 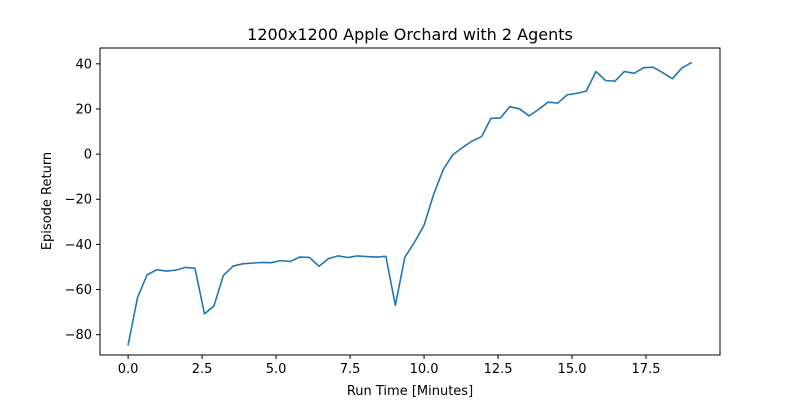 I want to click on y-tick-label: −80, so click(x=78, y=335).